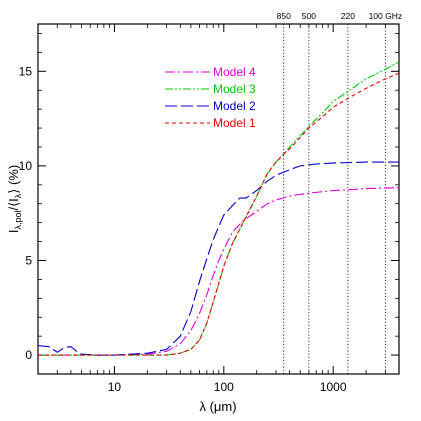  What do you see at coordinates (234, 72) in the screenshot?
I see `legend-label: Model 4` at bounding box center [234, 72].